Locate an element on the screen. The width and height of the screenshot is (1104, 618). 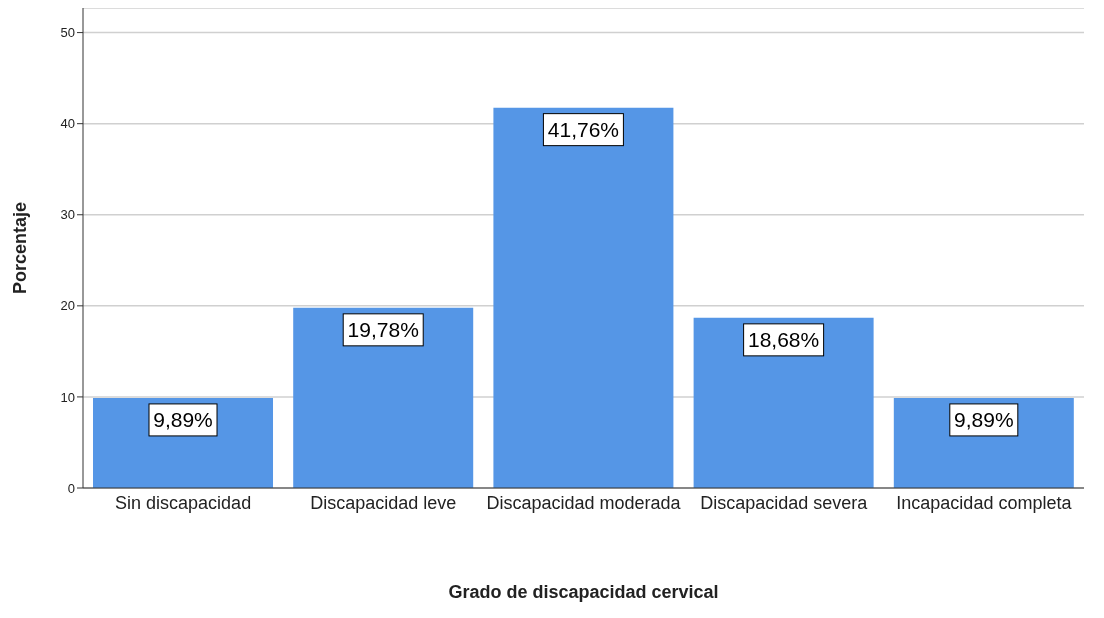
y-tick-label: 0 is located at coordinates (71, 488).